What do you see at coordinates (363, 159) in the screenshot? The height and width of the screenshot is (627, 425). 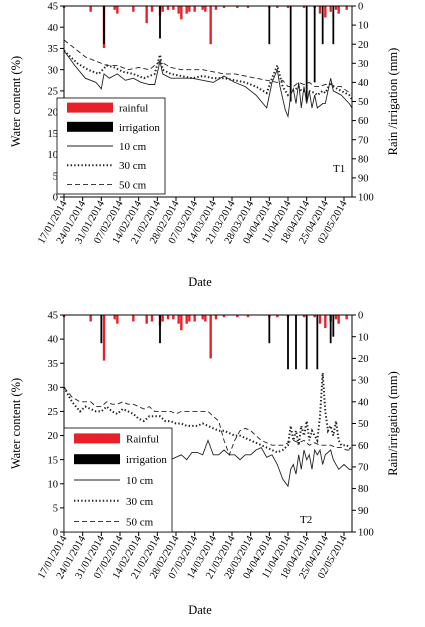 I see `y2-tick-label: 80` at bounding box center [363, 159].